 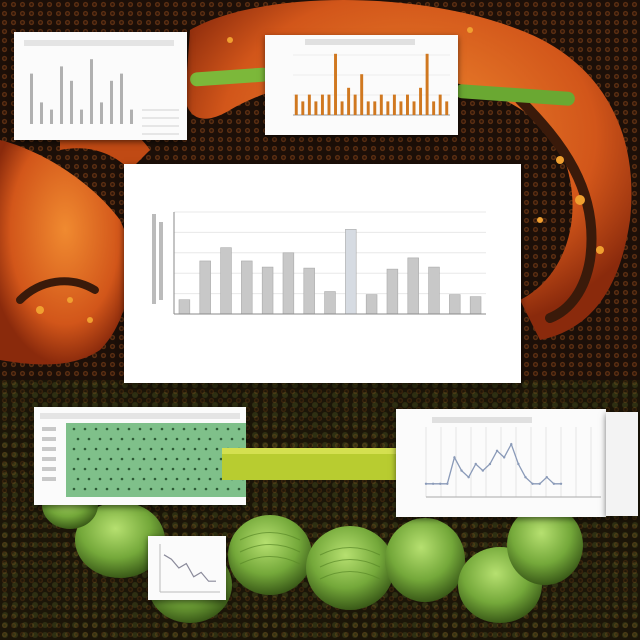 I want to click on line-chart-panel-overflow, so click(x=622, y=464).